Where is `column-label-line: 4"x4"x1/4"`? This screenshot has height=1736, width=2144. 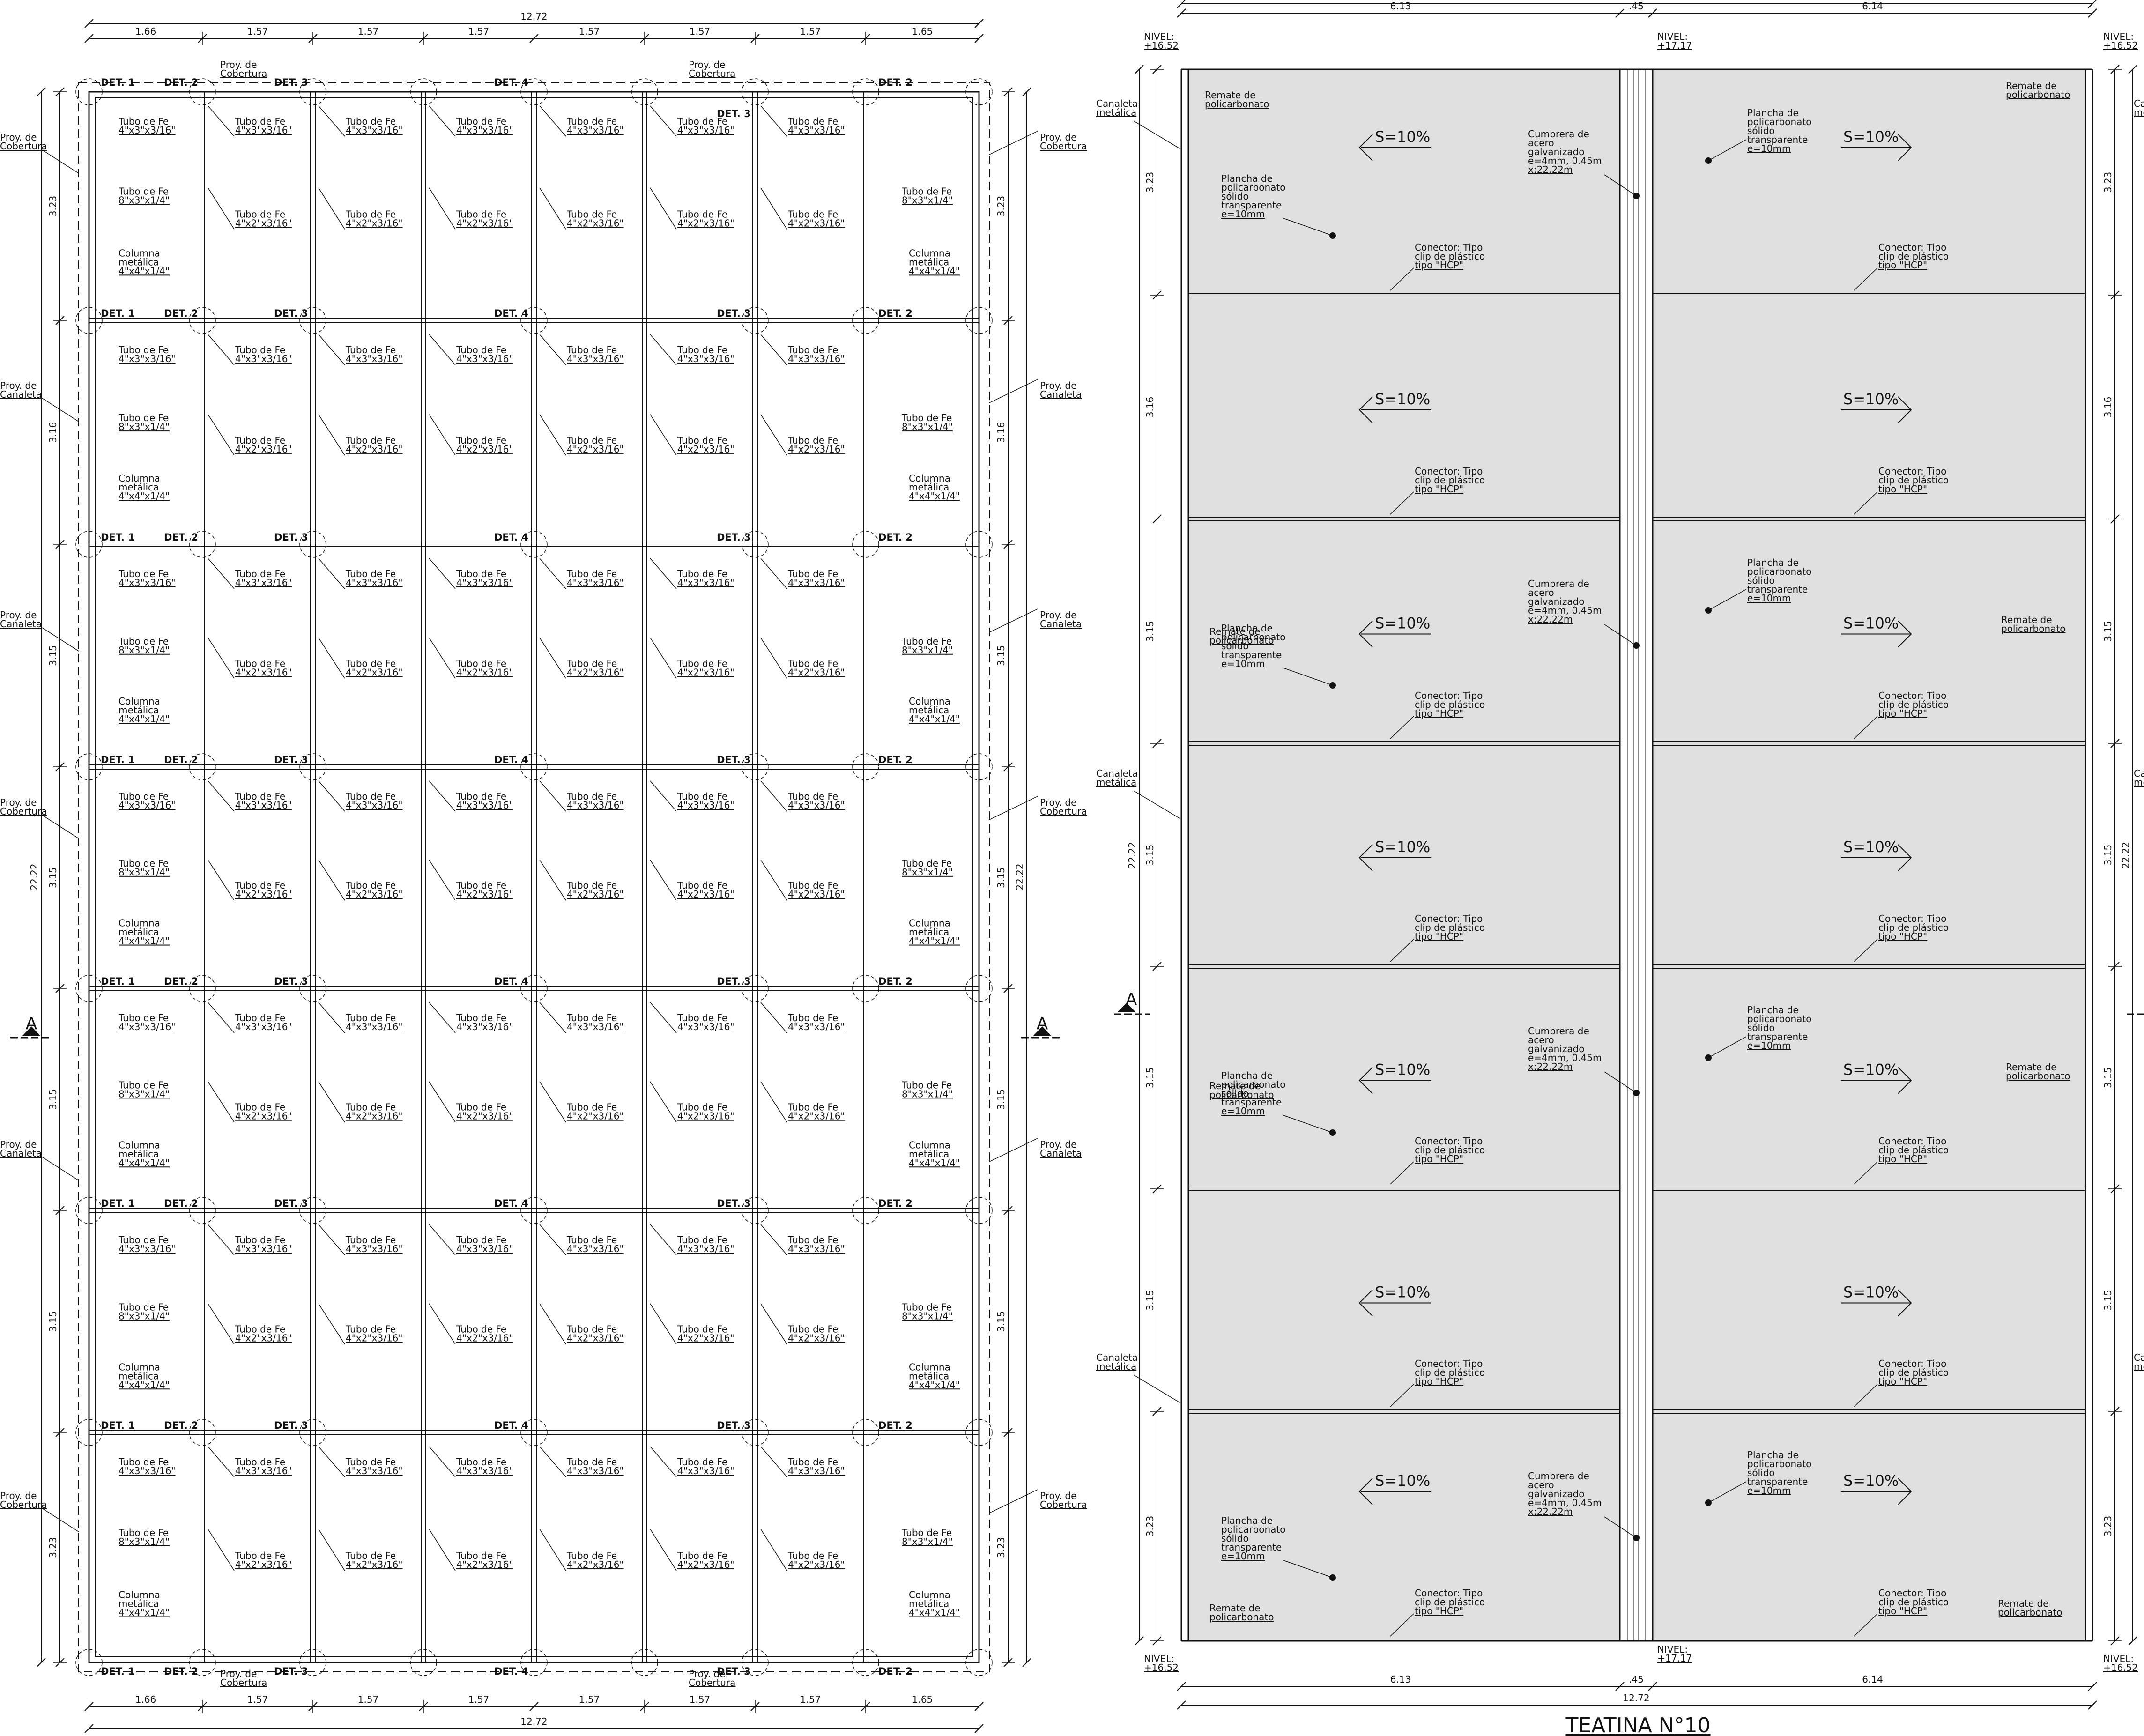 column-label-line: 4"x4"x1/4" is located at coordinates (934, 941).